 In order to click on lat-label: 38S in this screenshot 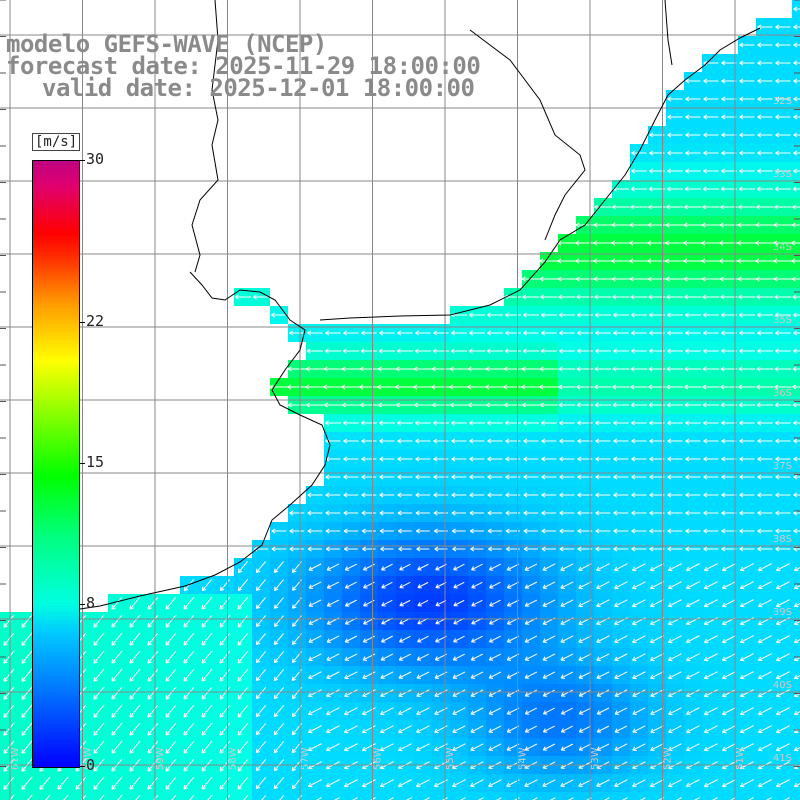, I will do `click(782, 539)`.